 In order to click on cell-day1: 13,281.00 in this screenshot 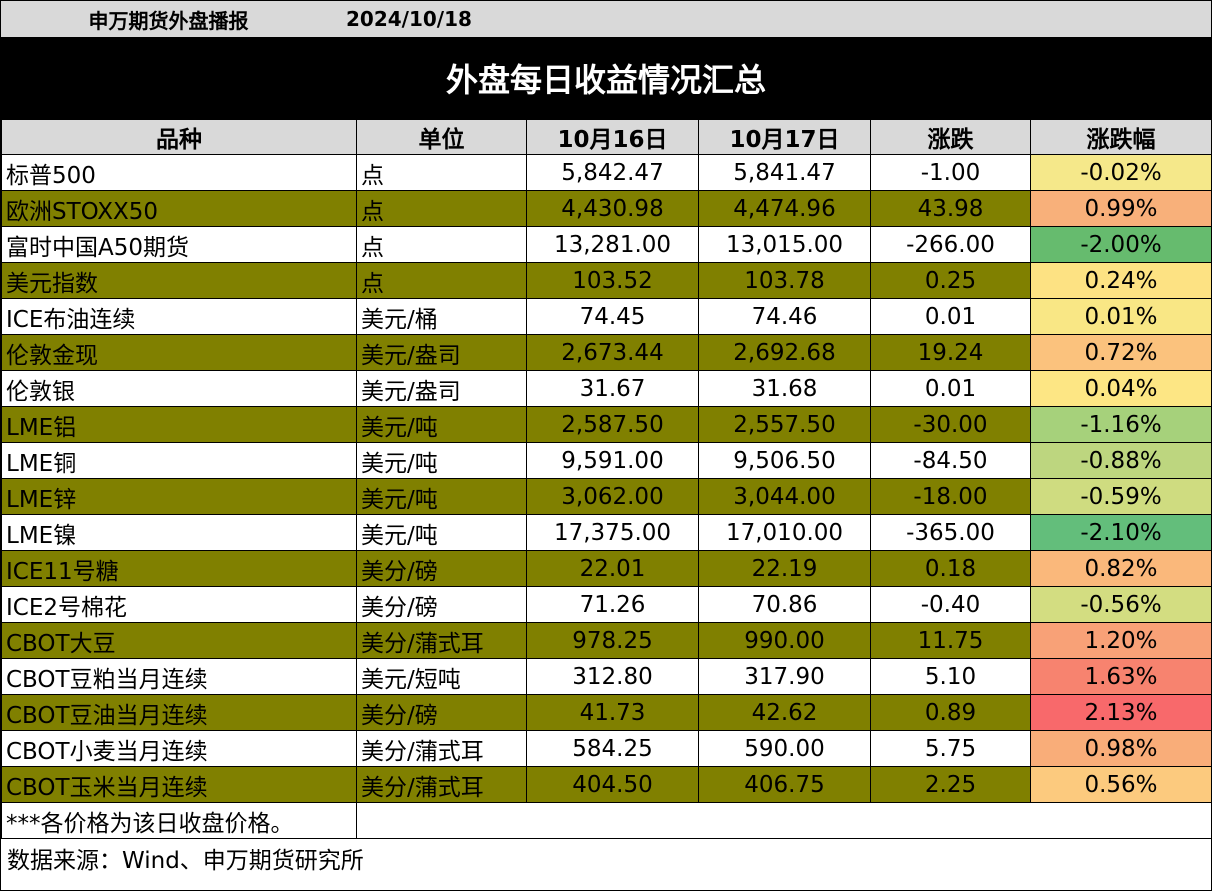, I will do `click(612, 244)`.